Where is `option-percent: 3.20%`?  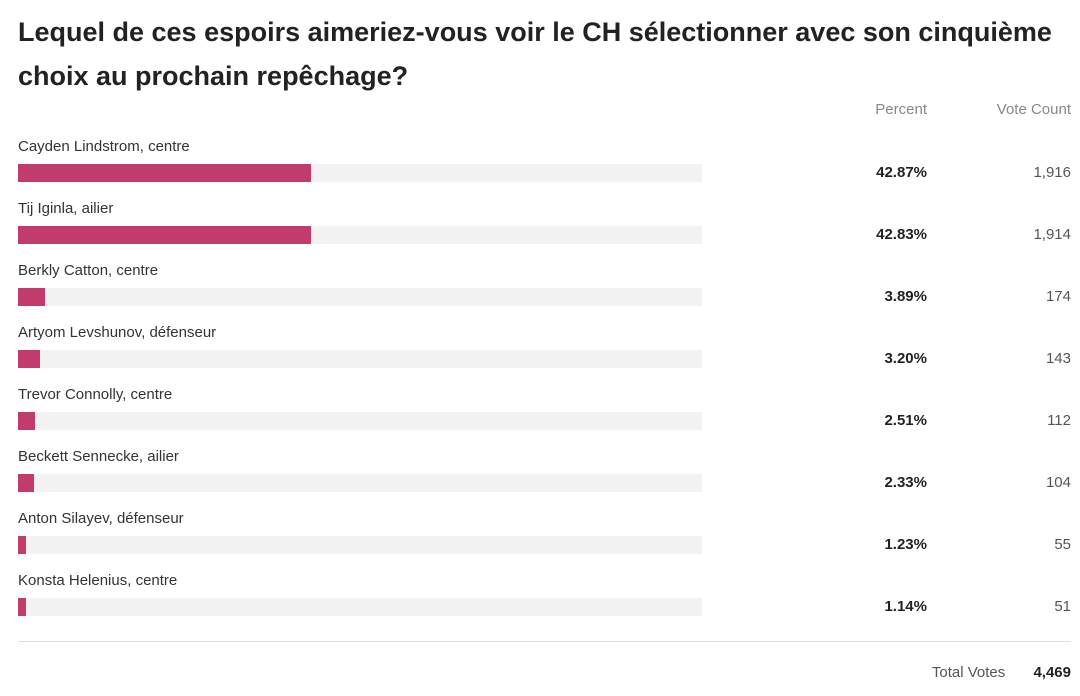
option-percent: 3.20% is located at coordinates (905, 358).